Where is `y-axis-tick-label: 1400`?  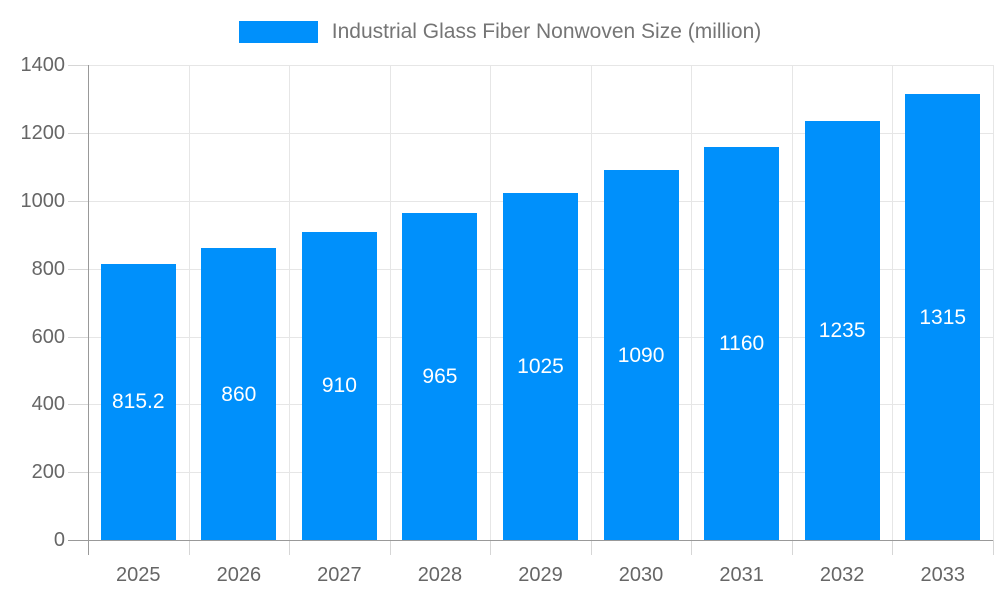
y-axis-tick-label: 1400 is located at coordinates (43, 65).